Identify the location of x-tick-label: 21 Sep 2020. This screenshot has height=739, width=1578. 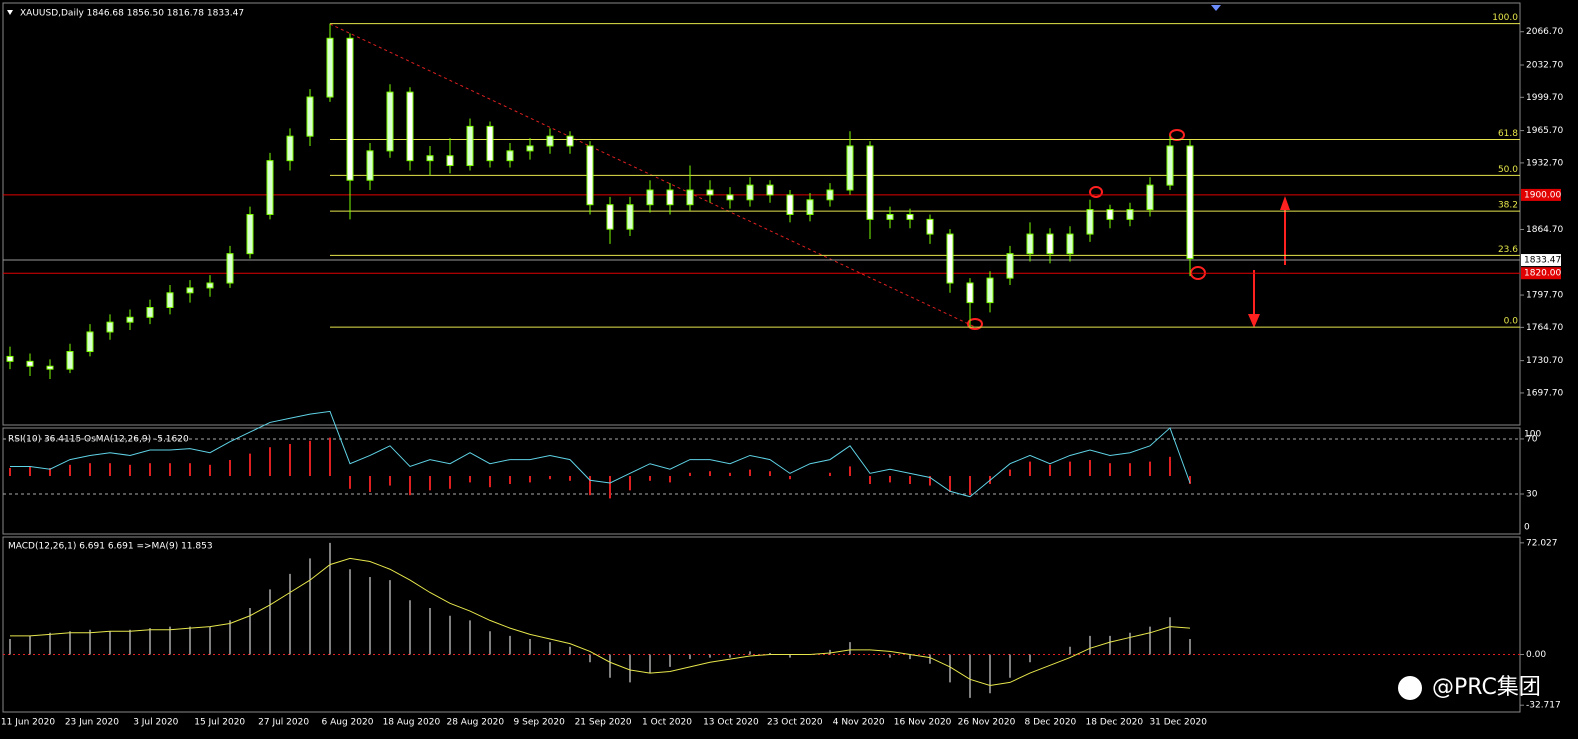
(603, 723).